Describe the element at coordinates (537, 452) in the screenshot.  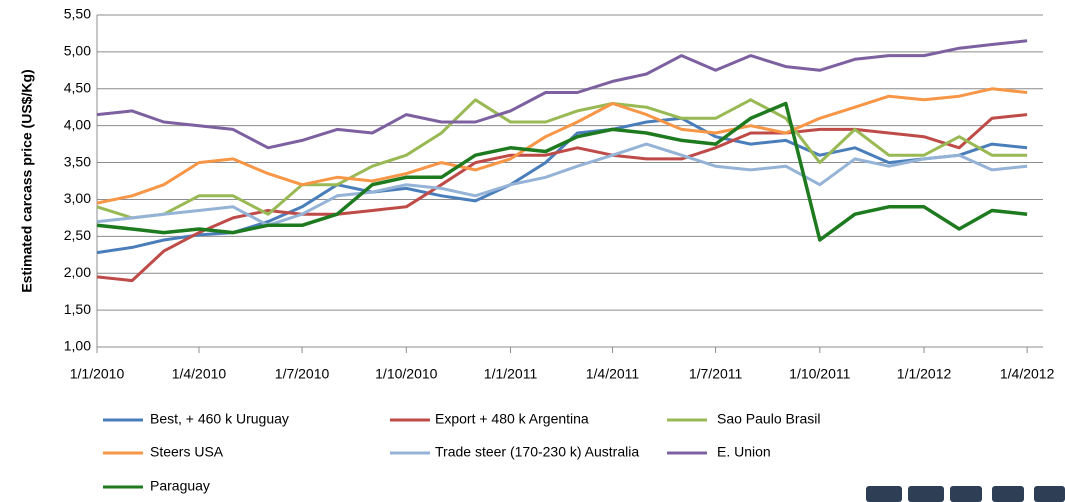
I see `legend-label: Trade steer (170-230 k) Australia` at that location.